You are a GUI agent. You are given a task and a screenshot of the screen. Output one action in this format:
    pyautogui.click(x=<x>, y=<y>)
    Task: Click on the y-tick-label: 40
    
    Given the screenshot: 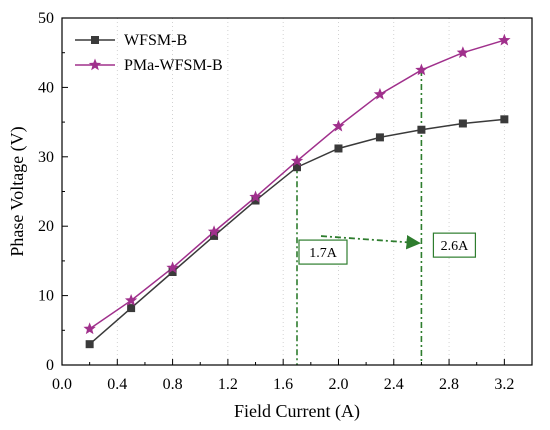 What is the action you would take?
    pyautogui.click(x=46, y=87)
    